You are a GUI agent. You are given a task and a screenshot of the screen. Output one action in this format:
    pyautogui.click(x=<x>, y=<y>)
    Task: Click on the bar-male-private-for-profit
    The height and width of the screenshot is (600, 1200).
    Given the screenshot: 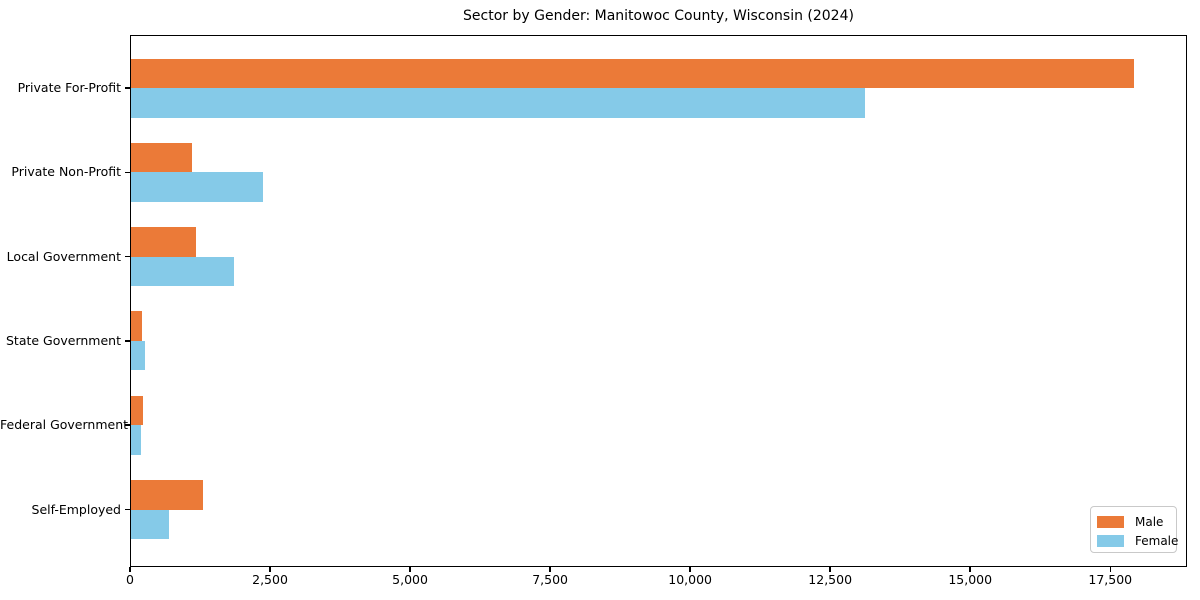 What is the action you would take?
    pyautogui.click(x=632, y=73)
    